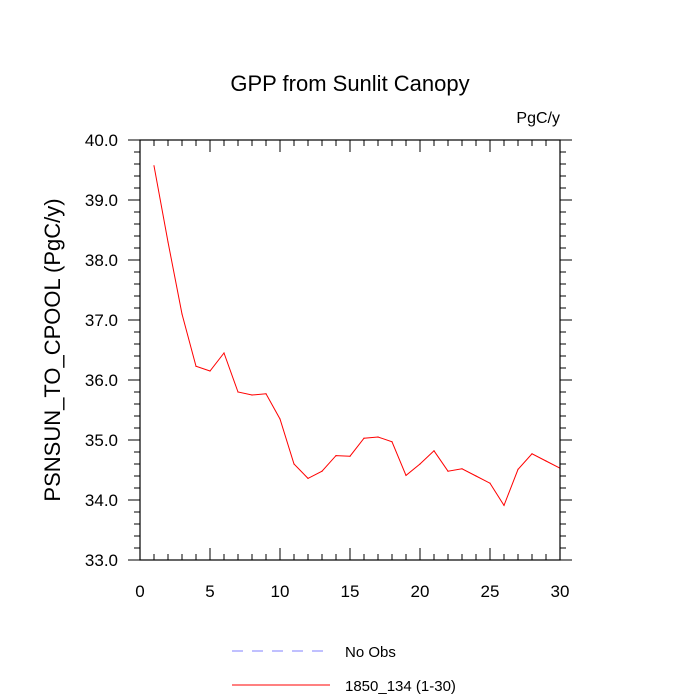  Describe the element at coordinates (350, 591) in the screenshot. I see `x-tick-label: 15` at that location.